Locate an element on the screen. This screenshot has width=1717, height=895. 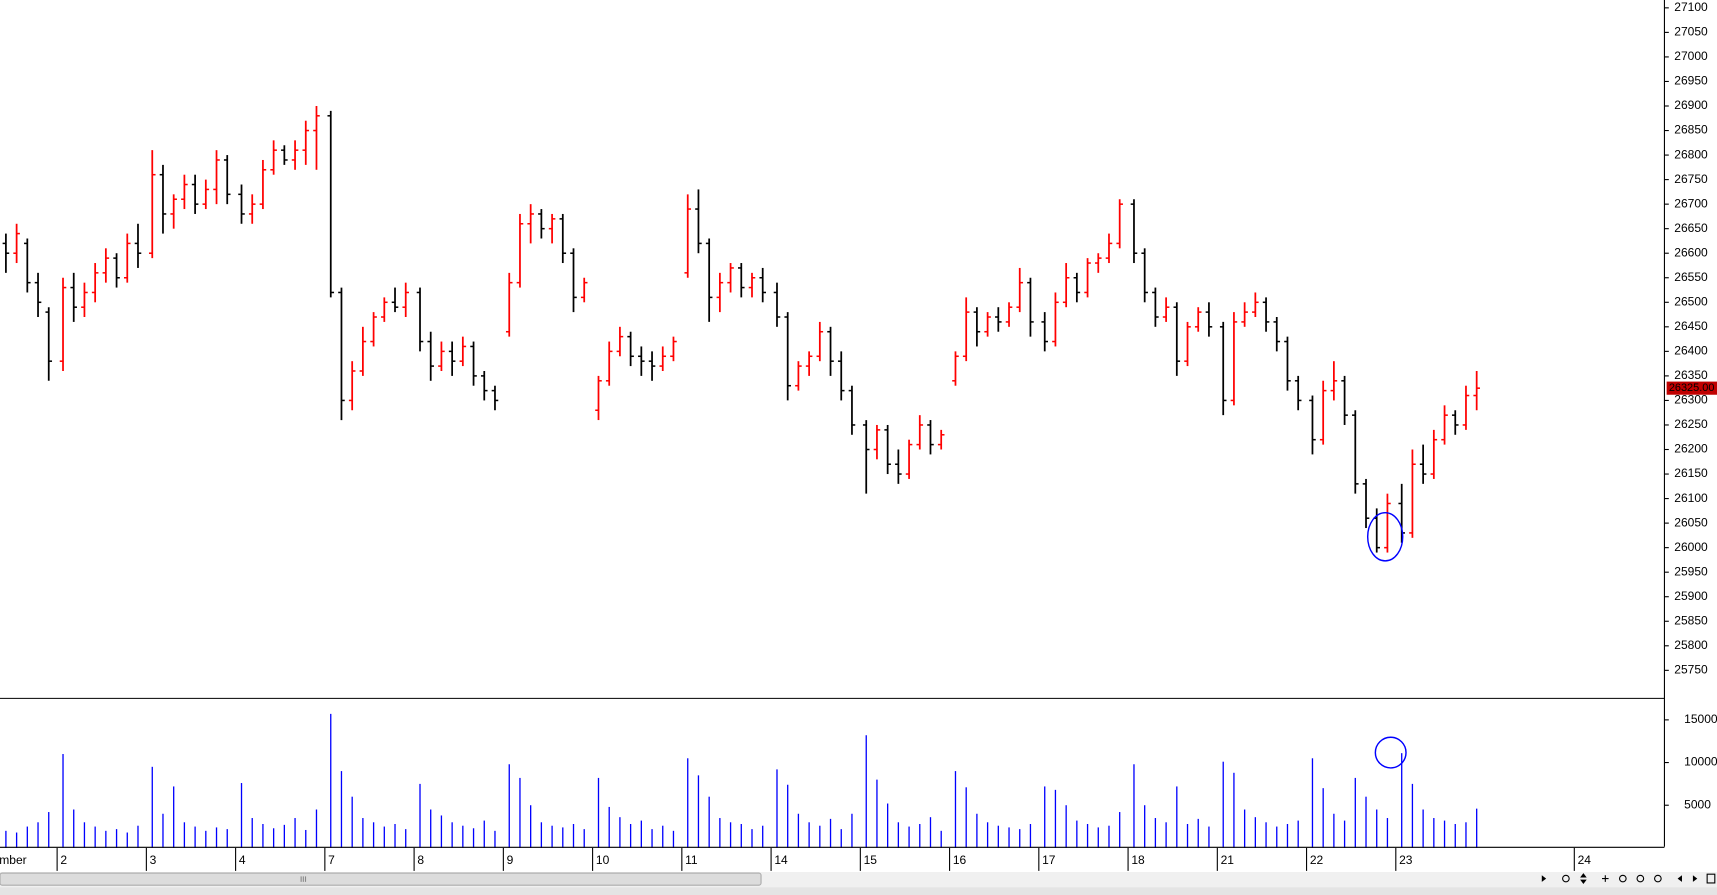
menu-icon is located at coordinates (1711, 878).